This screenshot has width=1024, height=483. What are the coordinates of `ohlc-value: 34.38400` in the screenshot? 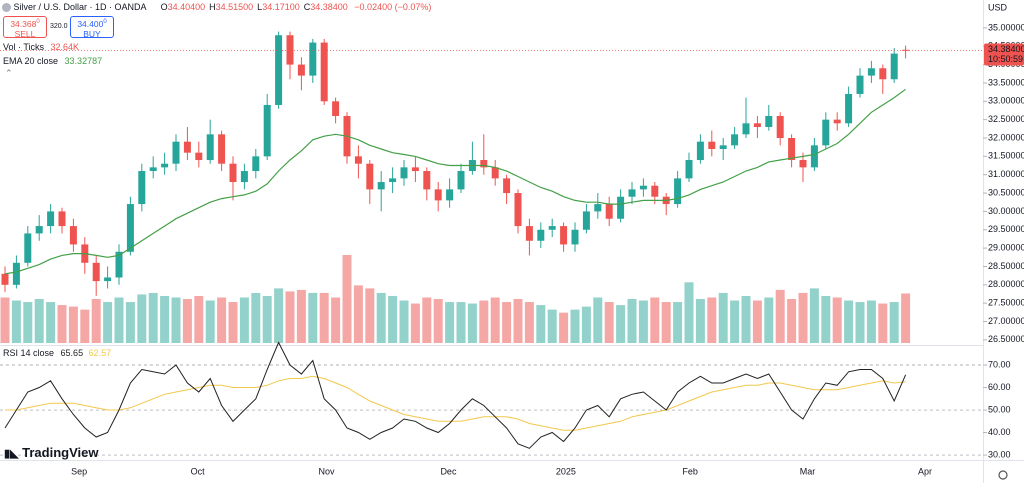 It's located at (329, 7).